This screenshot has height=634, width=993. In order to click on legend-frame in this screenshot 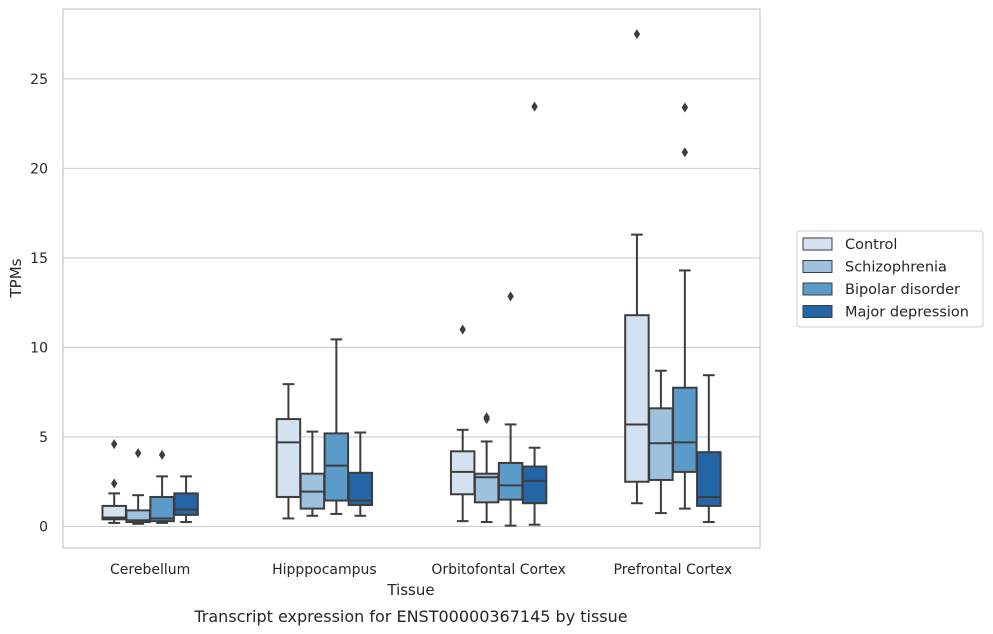, I will do `click(890, 279)`.